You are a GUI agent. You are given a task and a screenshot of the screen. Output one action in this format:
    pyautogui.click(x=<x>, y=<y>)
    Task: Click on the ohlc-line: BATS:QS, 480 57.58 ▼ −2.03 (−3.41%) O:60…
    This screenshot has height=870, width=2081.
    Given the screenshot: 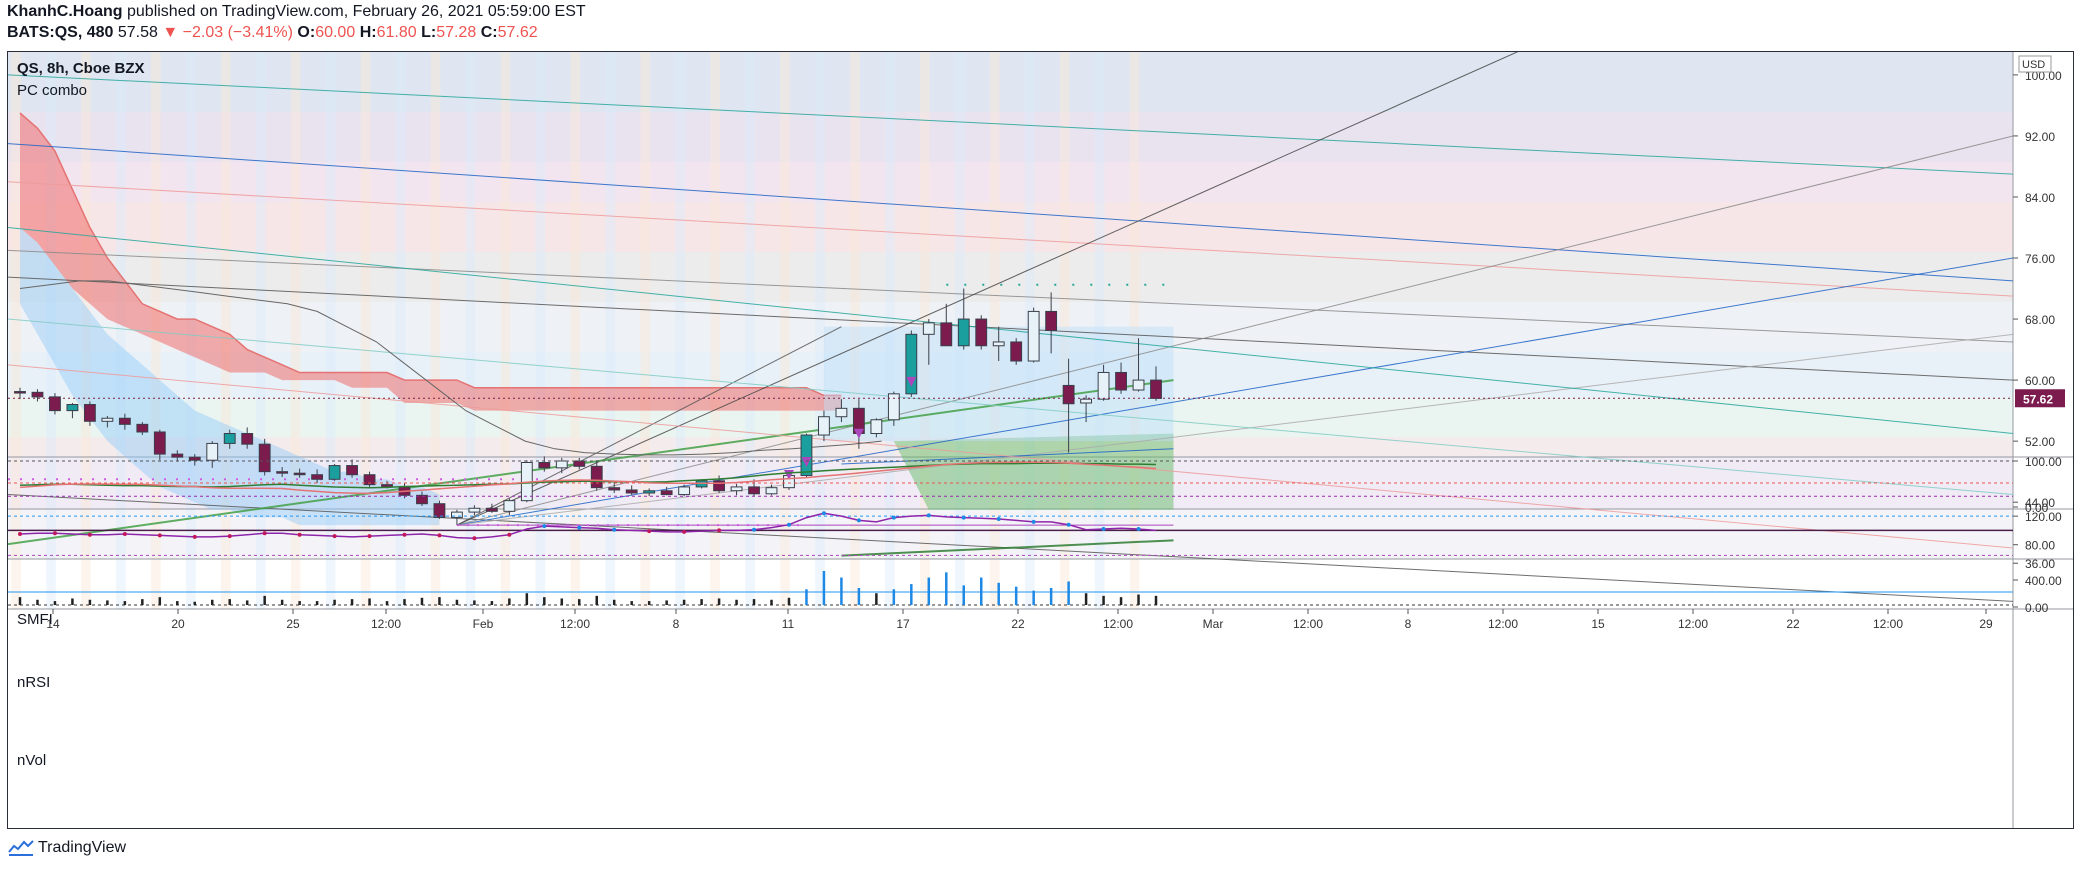 What is the action you would take?
    pyautogui.click(x=272, y=33)
    